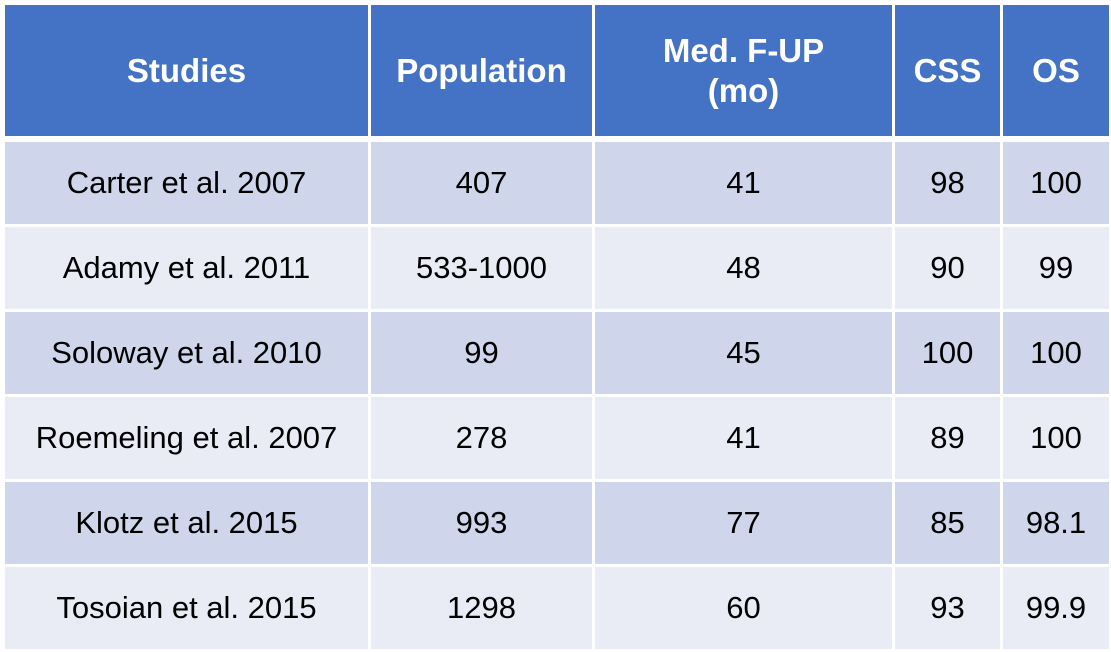 The height and width of the screenshot is (652, 1111). What do you see at coordinates (947, 72) in the screenshot?
I see `header-css: CSS` at bounding box center [947, 72].